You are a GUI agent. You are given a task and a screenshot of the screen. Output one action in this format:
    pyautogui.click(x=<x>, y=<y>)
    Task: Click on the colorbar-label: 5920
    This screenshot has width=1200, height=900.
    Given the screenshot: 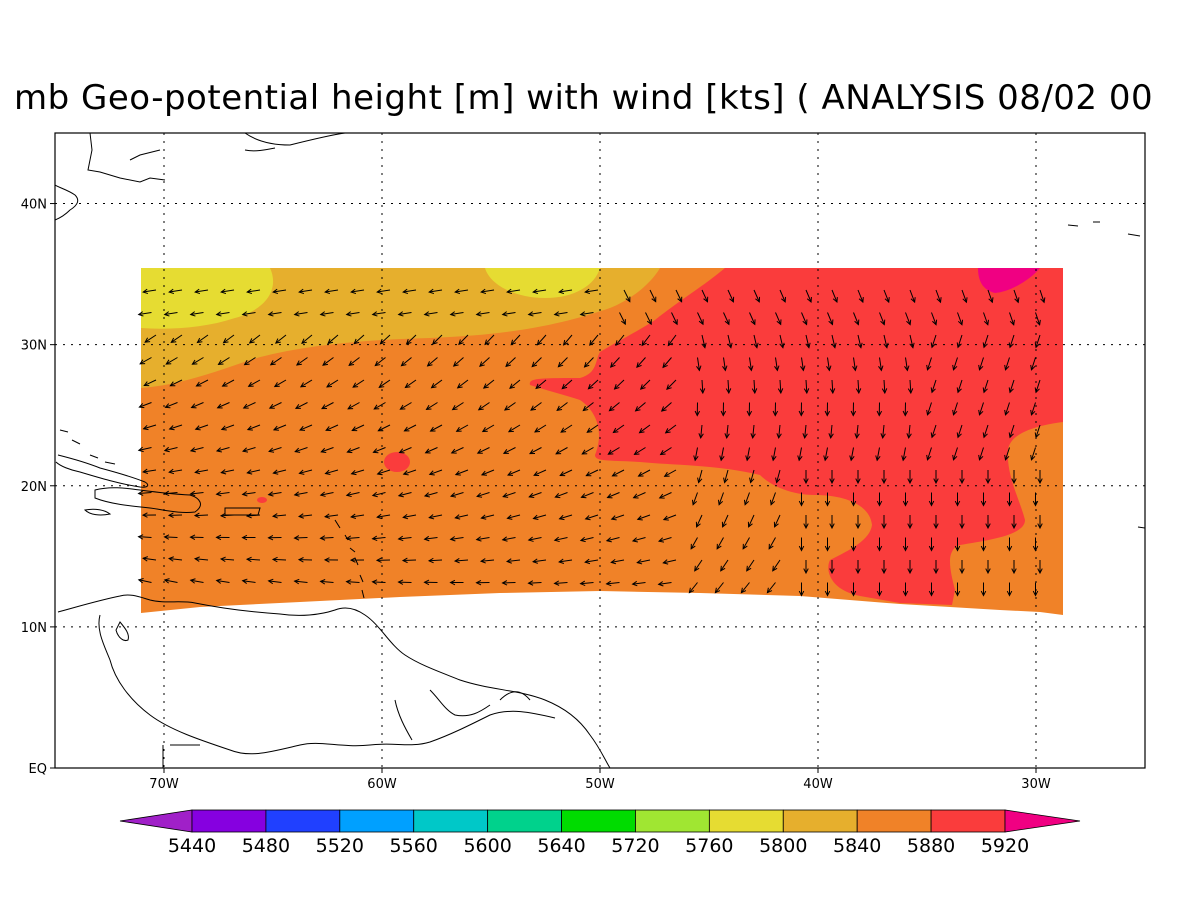 What is the action you would take?
    pyautogui.click(x=1005, y=846)
    